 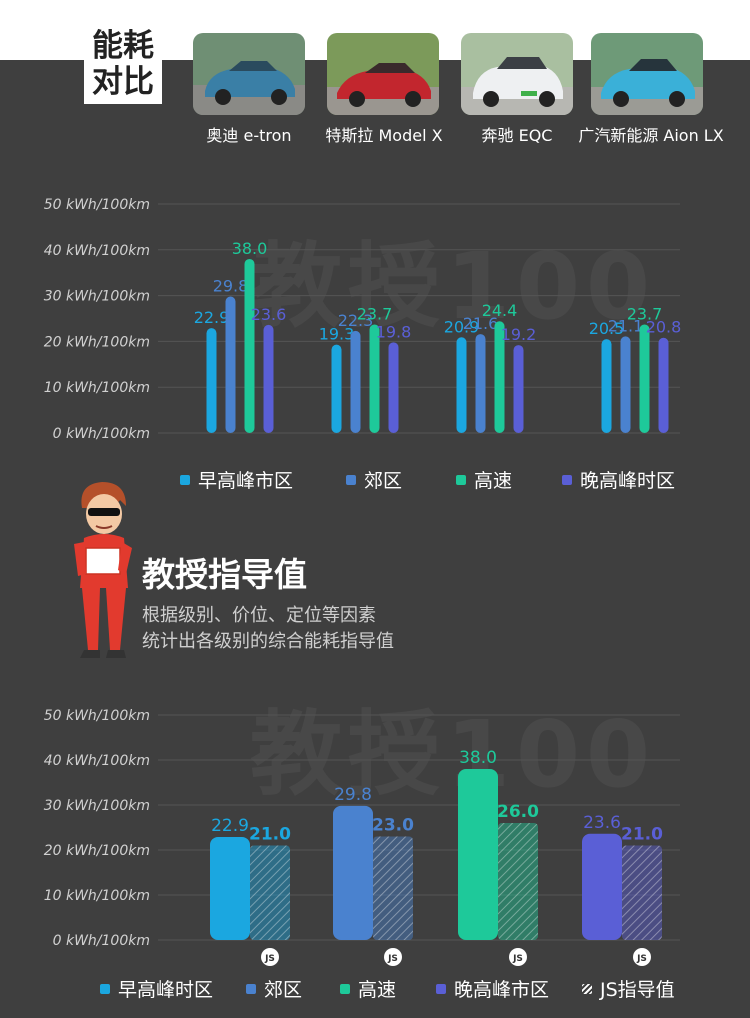 What do you see at coordinates (249, 74) in the screenshot?
I see `car-photo-audi` at bounding box center [249, 74].